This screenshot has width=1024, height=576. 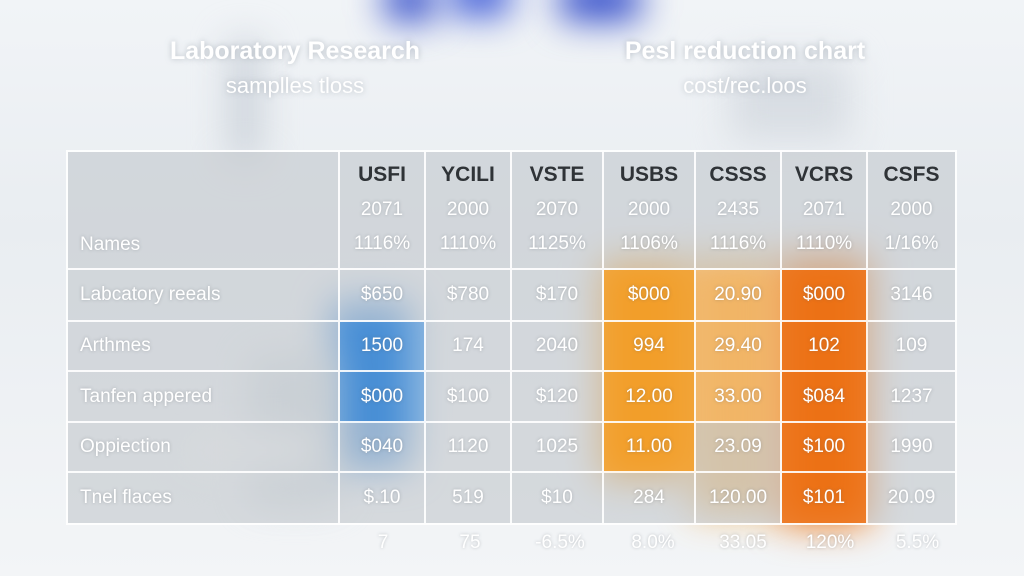 What do you see at coordinates (917, 542) in the screenshot?
I see `footer-value: 5.5%` at bounding box center [917, 542].